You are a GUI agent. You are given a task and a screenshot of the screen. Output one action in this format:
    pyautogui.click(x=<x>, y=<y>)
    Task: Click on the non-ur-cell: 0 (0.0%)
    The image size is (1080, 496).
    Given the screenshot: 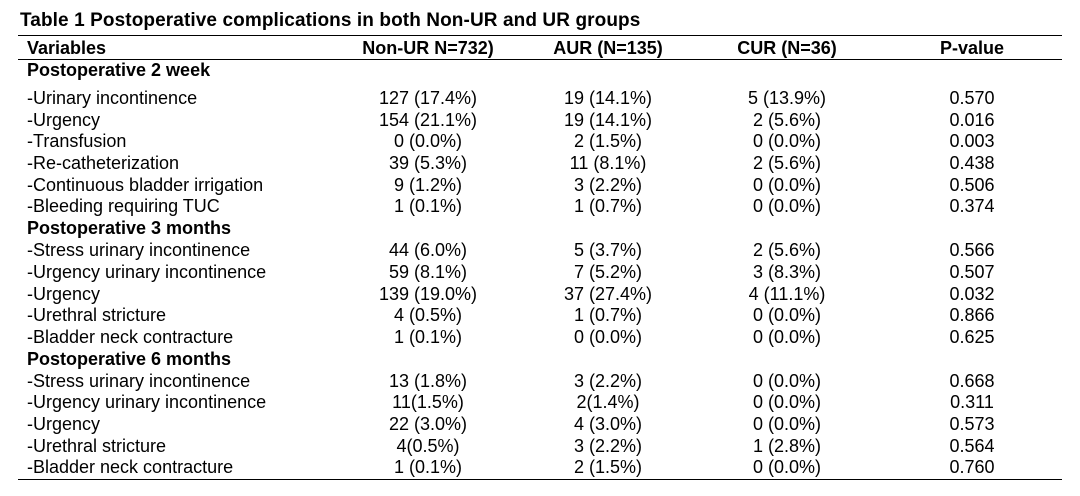 What is the action you would take?
    pyautogui.click(x=428, y=141)
    